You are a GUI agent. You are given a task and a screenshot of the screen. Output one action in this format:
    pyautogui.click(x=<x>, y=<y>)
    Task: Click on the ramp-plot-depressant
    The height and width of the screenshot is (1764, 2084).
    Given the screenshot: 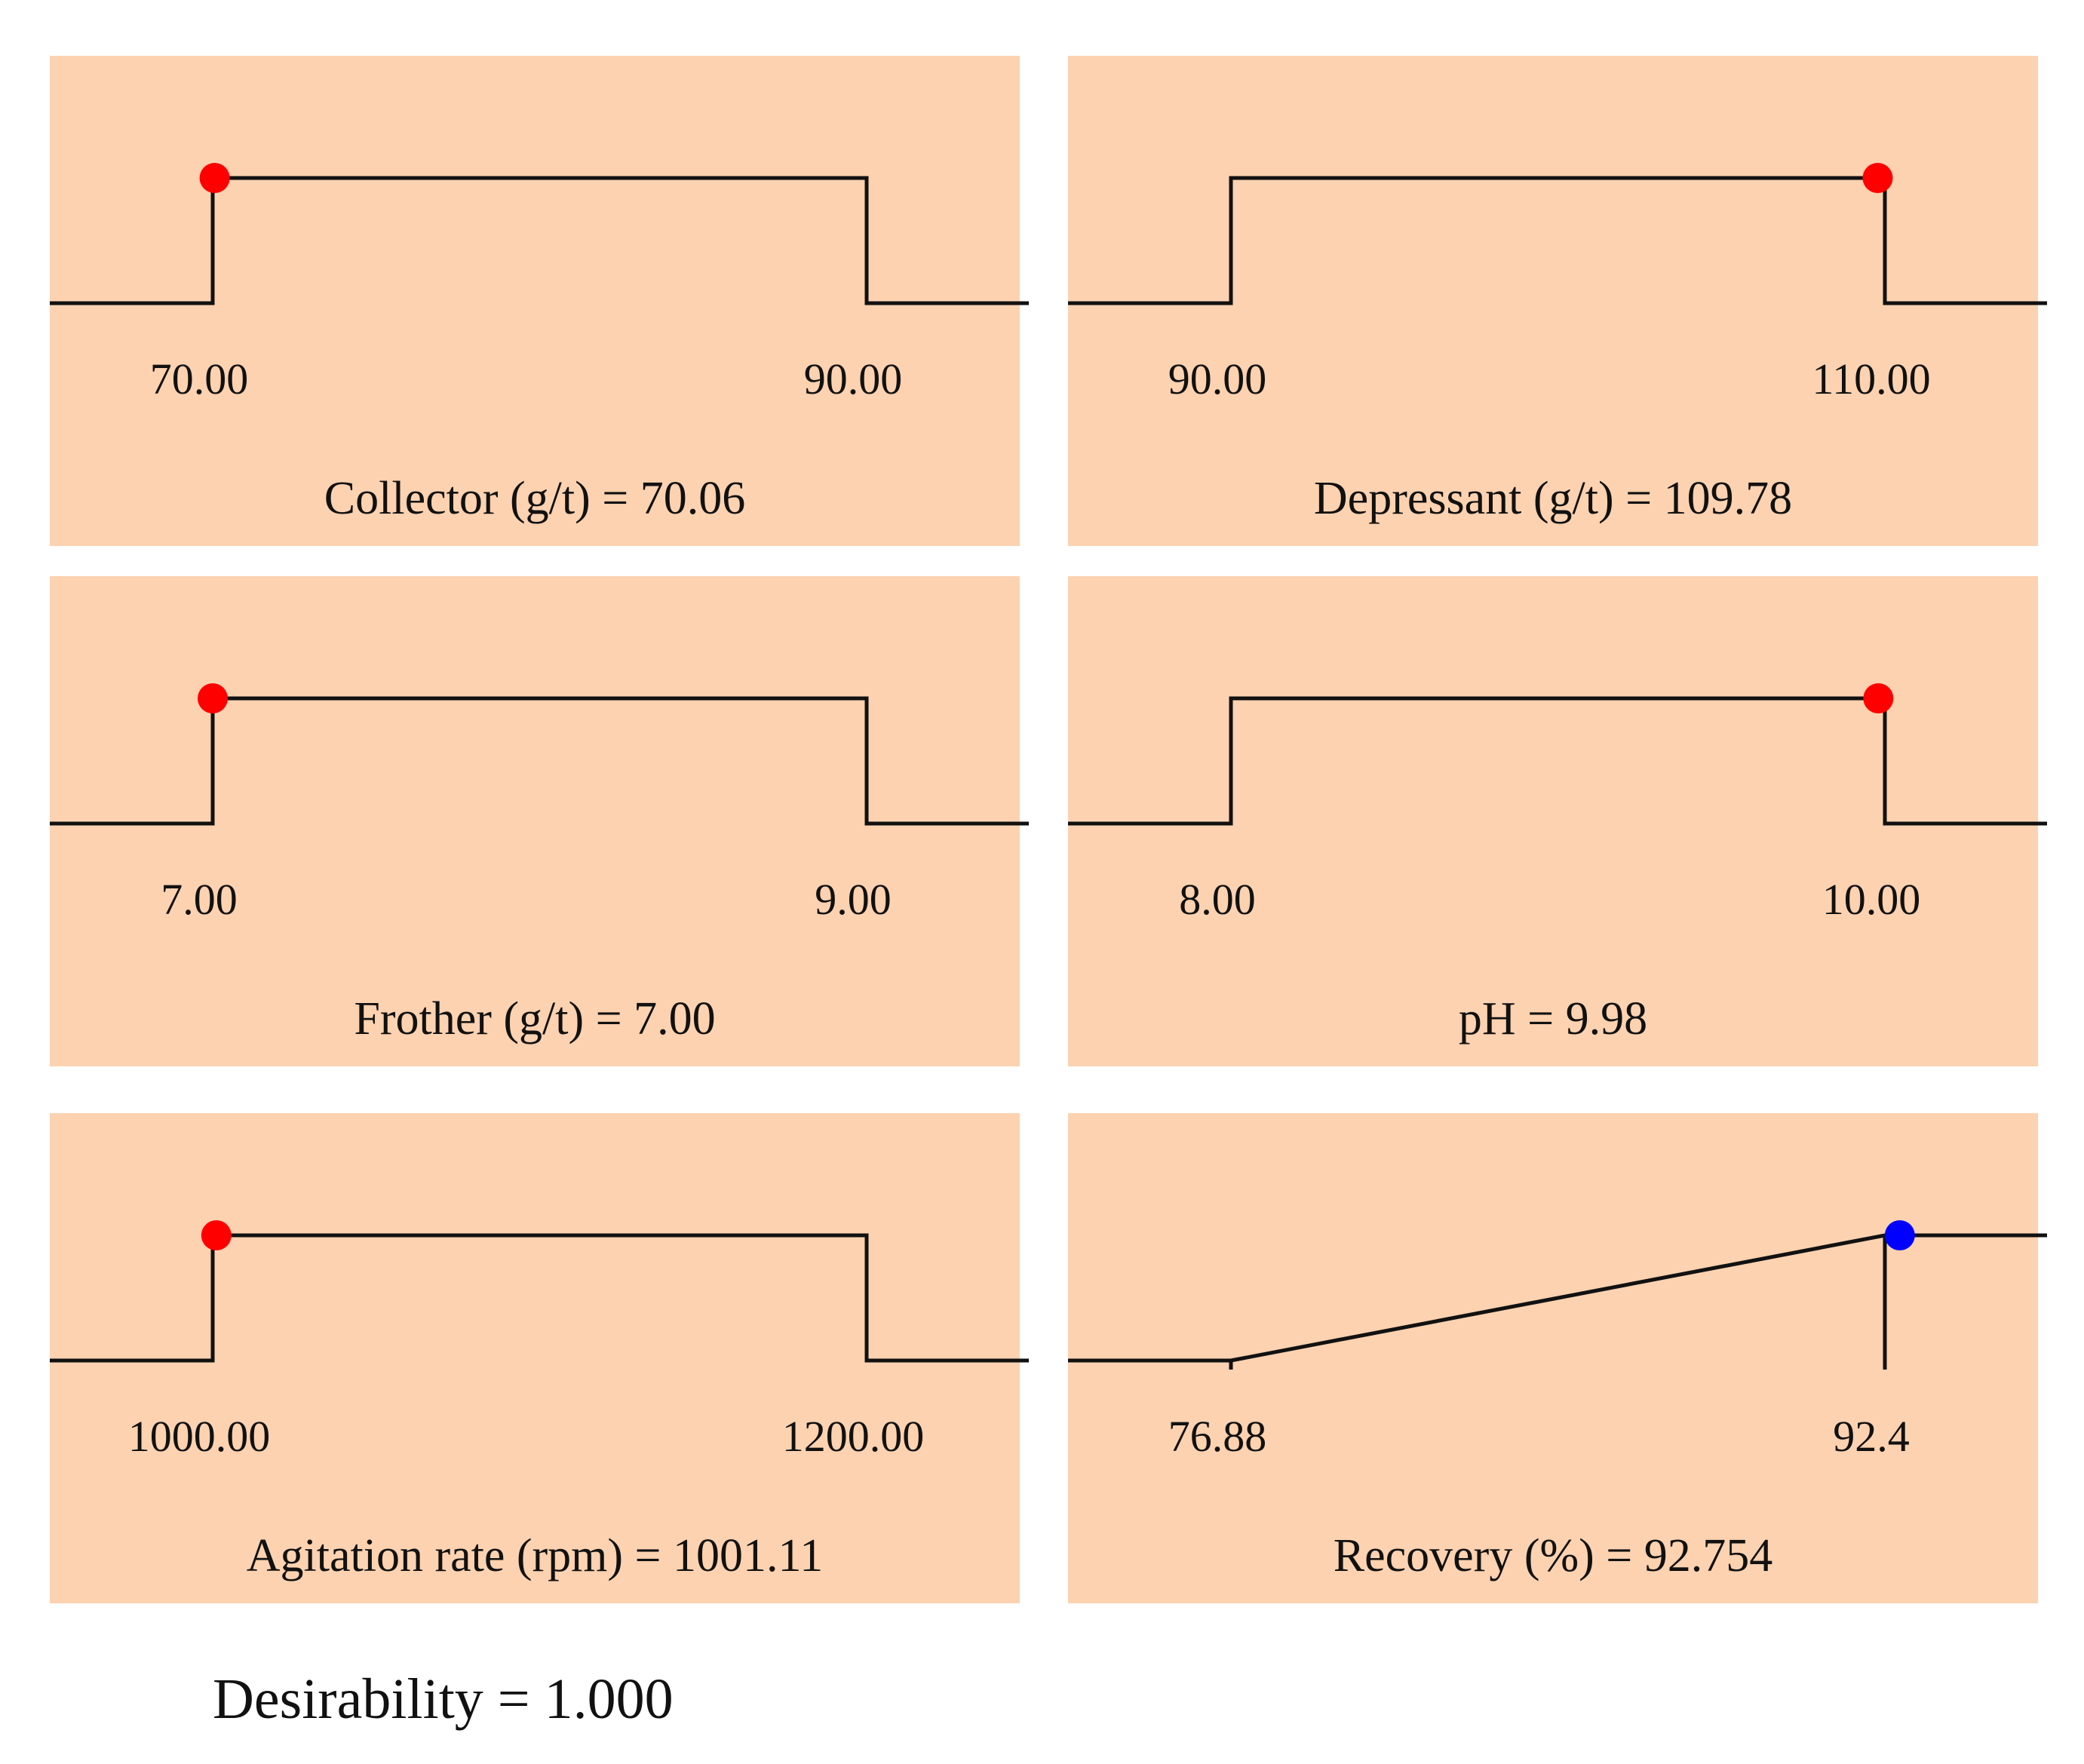 What is the action you would take?
    pyautogui.click(x=1557, y=234)
    